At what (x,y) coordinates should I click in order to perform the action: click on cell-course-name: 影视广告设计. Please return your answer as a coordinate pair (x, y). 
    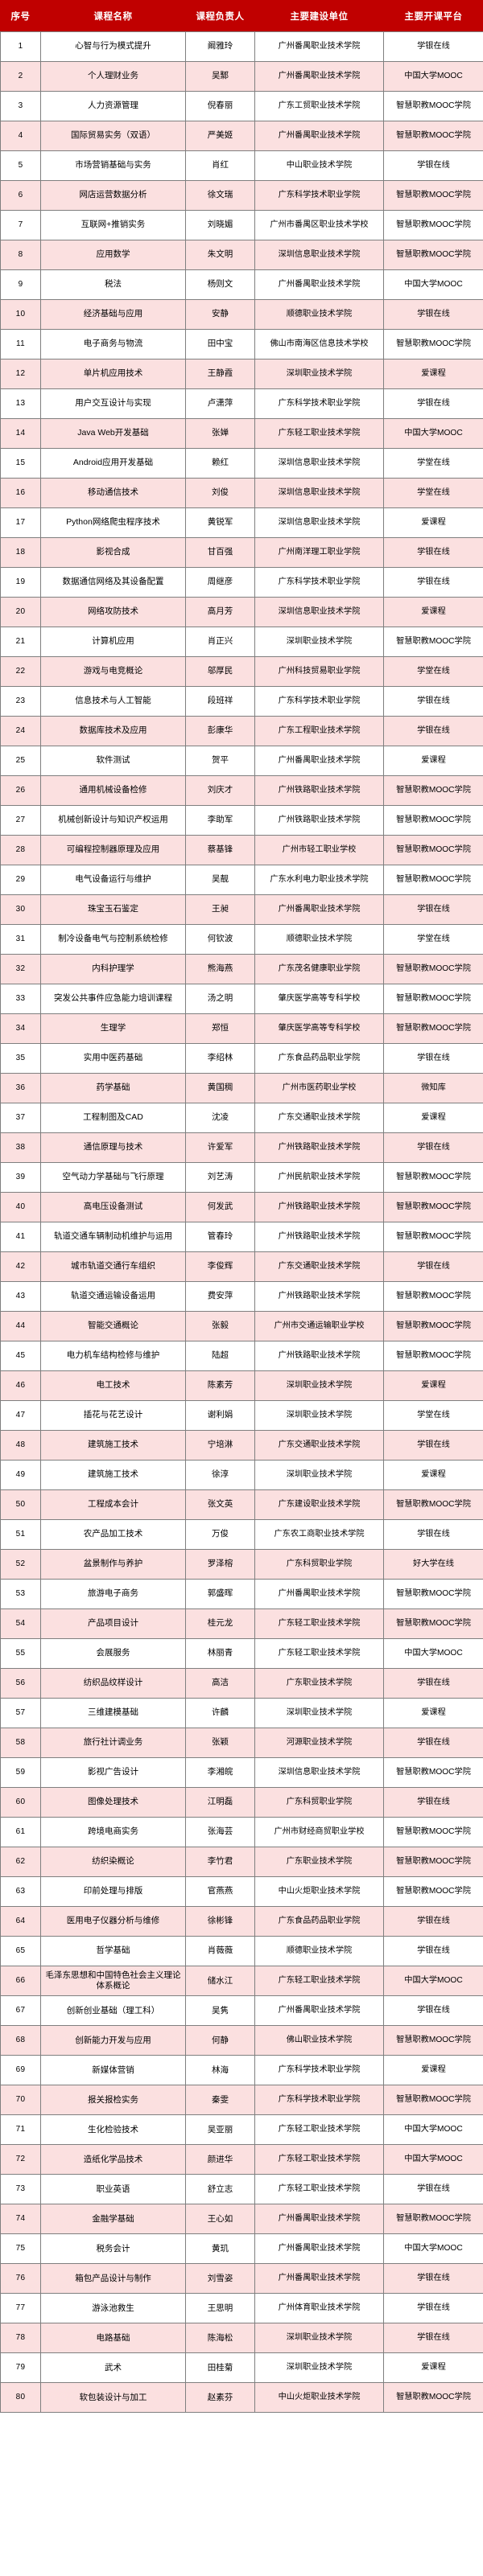
    Looking at the image, I should click on (113, 1772).